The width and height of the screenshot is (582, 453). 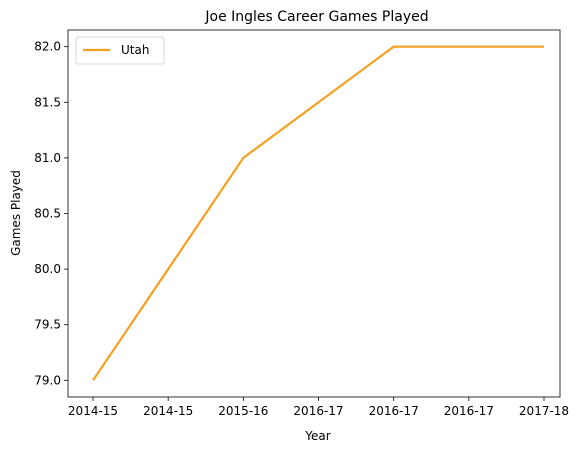 What do you see at coordinates (316, 17) in the screenshot?
I see `chart-title: Joe Ingles Career Games Played` at bounding box center [316, 17].